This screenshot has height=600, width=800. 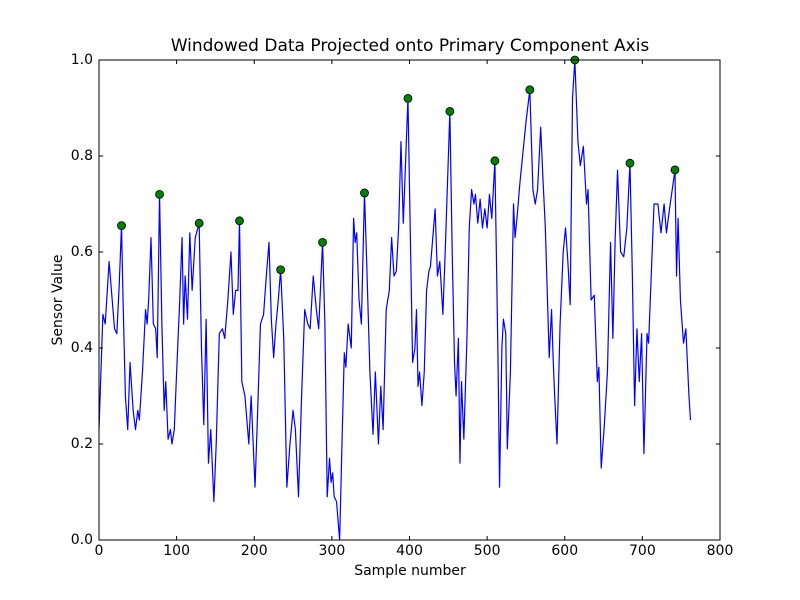 What do you see at coordinates (82, 444) in the screenshot?
I see `y-tick-label: 0.2` at bounding box center [82, 444].